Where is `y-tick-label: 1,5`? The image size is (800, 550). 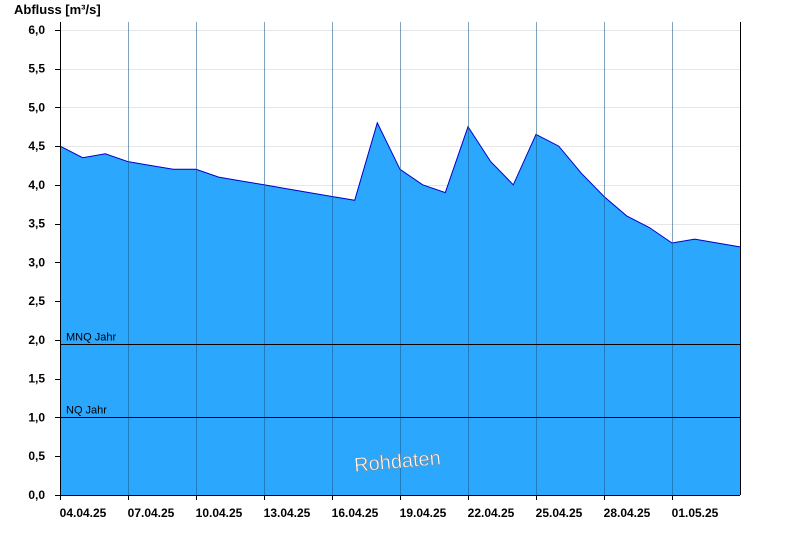 y-tick-label: 1,5 is located at coordinates (36, 379).